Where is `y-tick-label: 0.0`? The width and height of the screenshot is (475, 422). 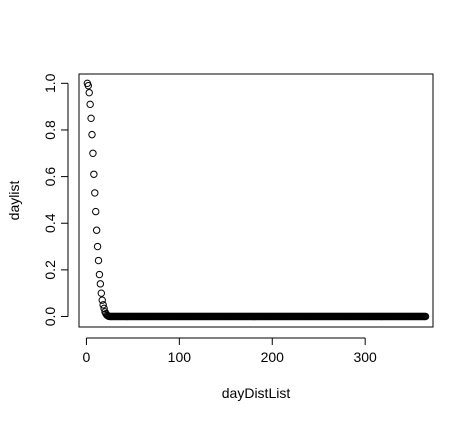 y-tick-label: 0.0 is located at coordinates (50, 317).